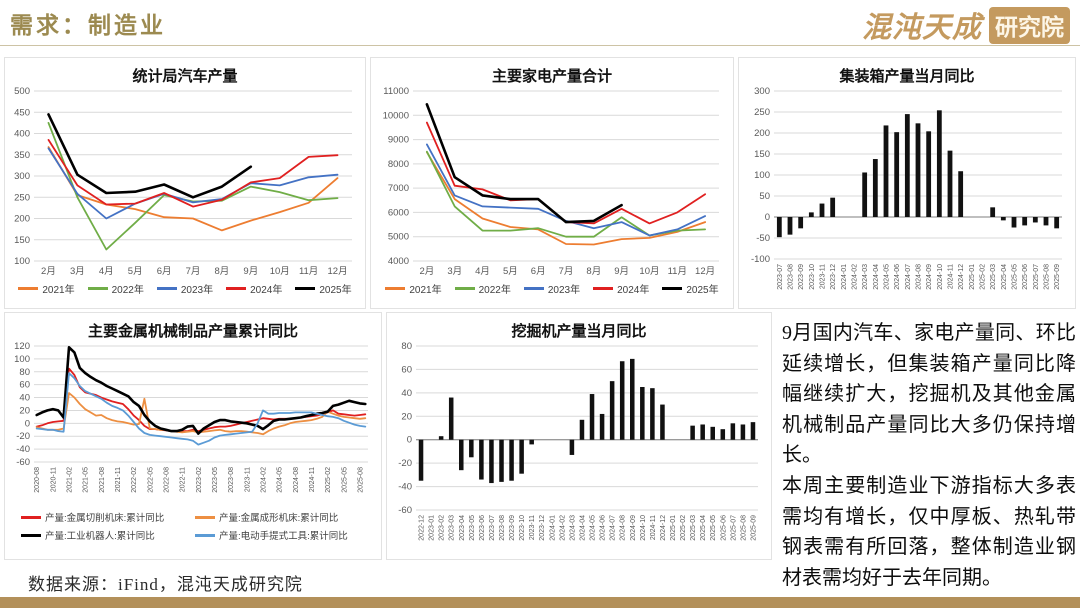  I want to click on legend-item: 2025年, so click(323, 288).